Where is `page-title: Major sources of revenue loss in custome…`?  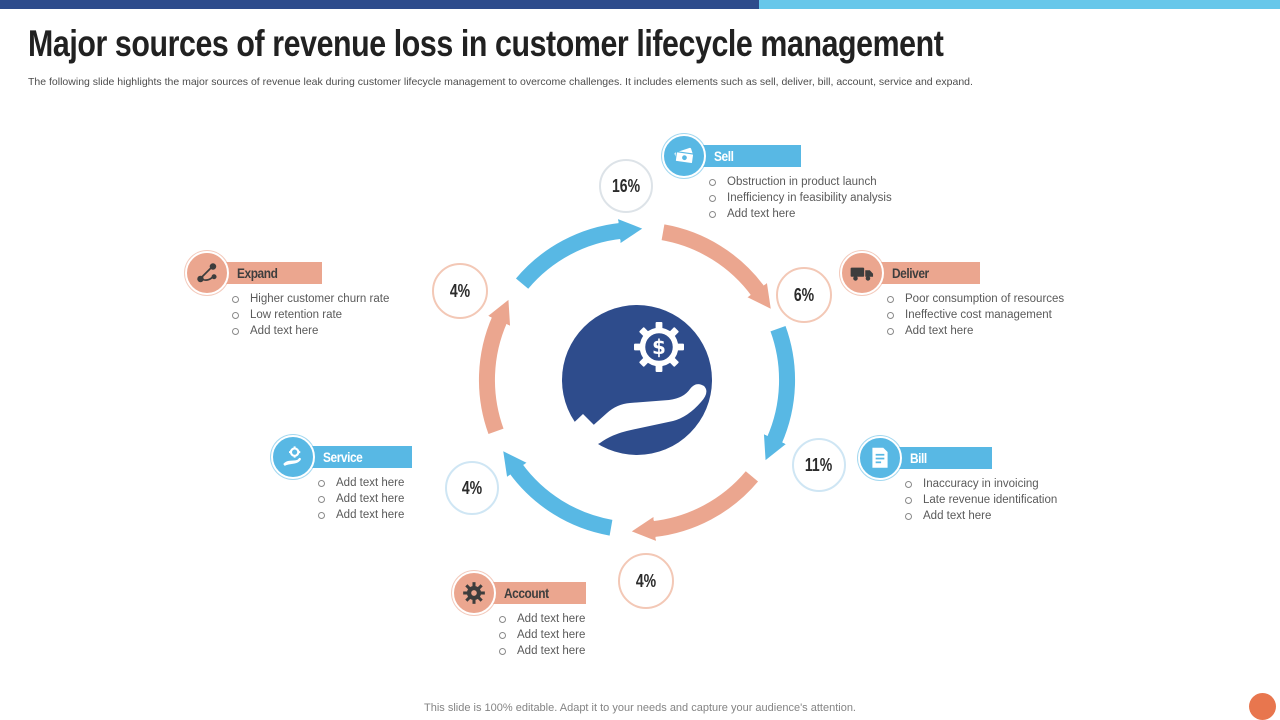 page-title: Major sources of revenue loss in custome… is located at coordinates (486, 43).